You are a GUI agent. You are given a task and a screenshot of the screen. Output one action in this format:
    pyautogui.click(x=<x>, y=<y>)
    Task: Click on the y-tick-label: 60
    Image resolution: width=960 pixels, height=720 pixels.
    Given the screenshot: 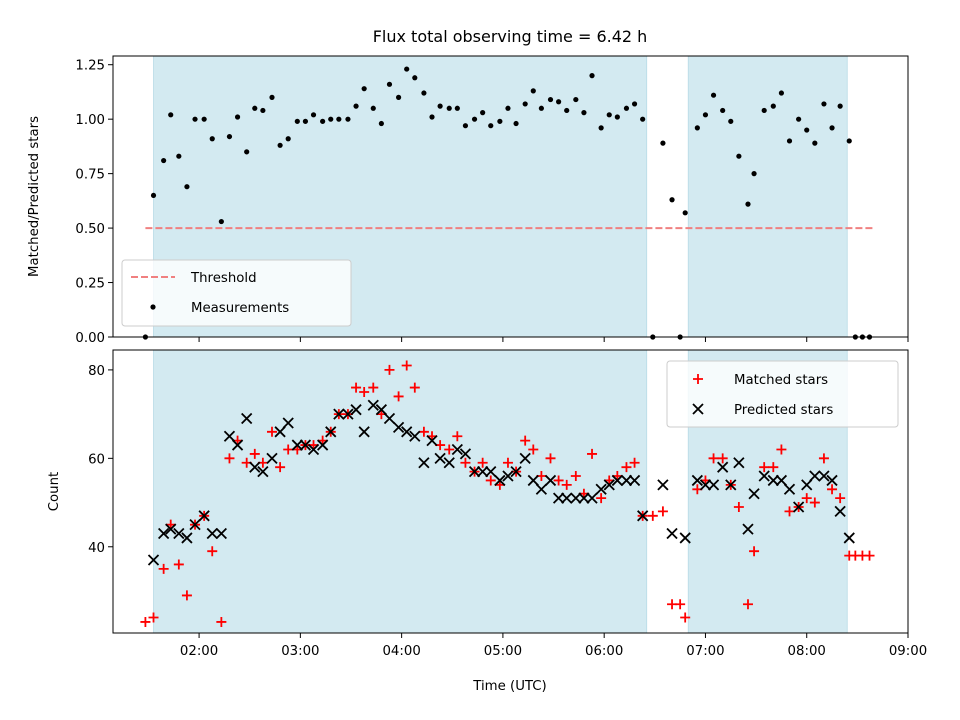 What is the action you would take?
    pyautogui.click(x=96, y=459)
    